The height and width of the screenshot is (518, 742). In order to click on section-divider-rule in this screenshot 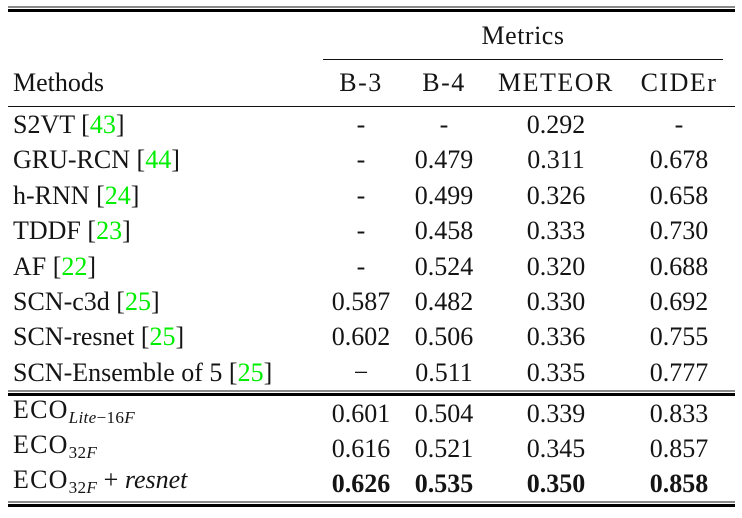, I will do `click(371, 393)`.